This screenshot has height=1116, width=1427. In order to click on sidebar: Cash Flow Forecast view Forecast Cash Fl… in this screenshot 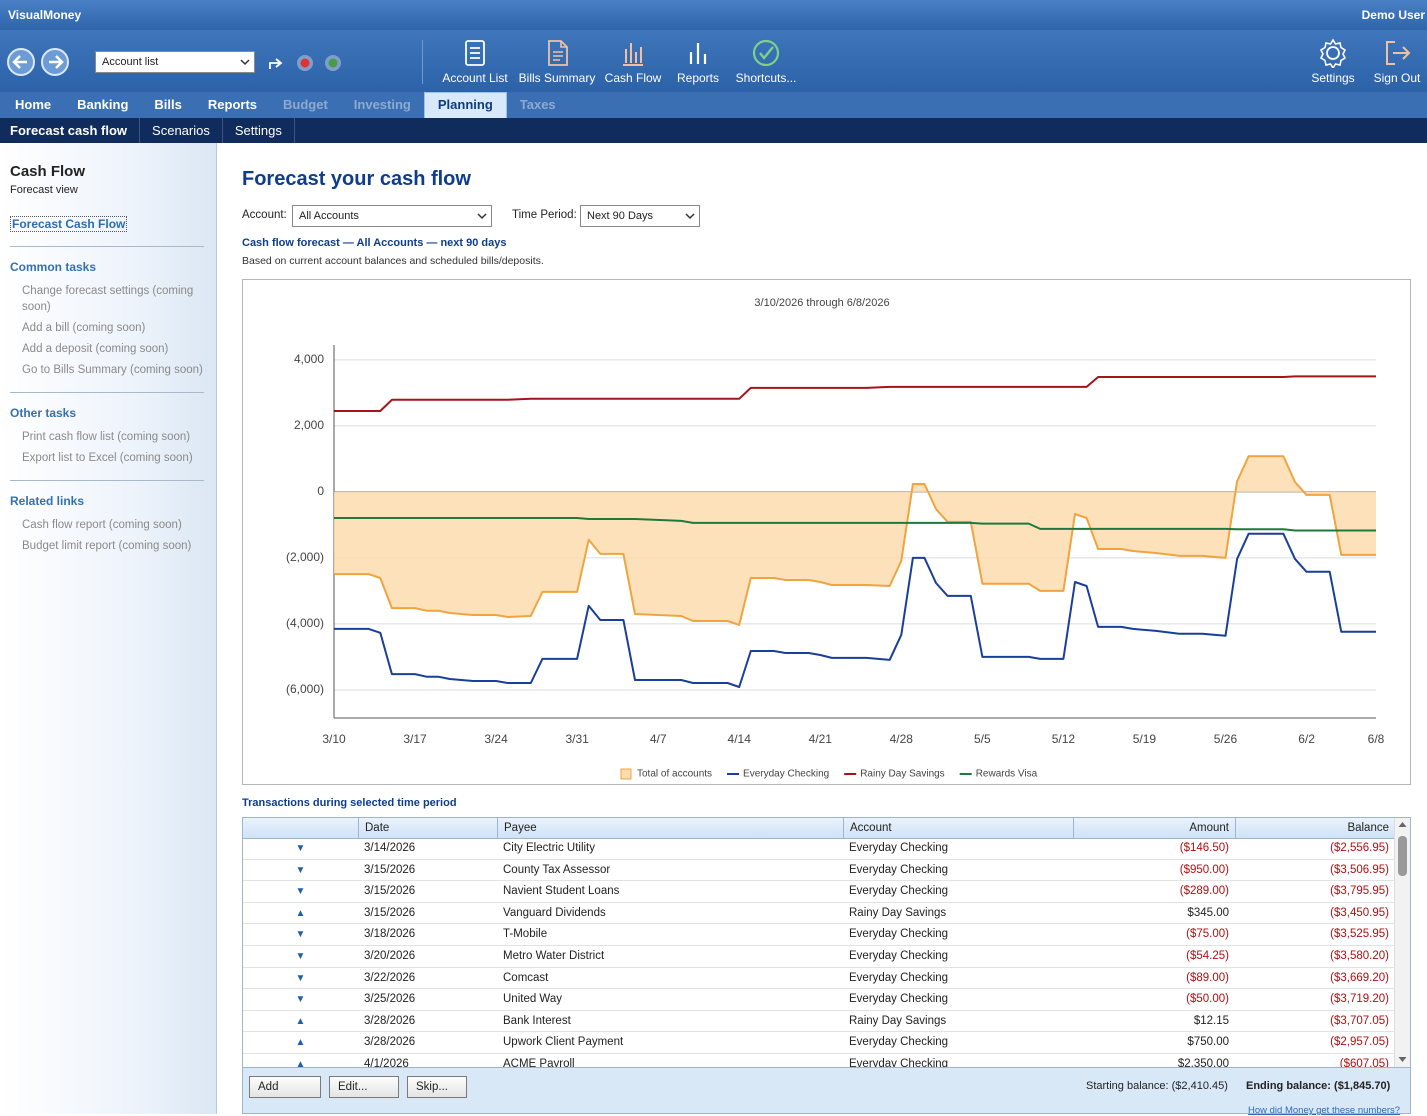, I will do `click(108, 628)`.